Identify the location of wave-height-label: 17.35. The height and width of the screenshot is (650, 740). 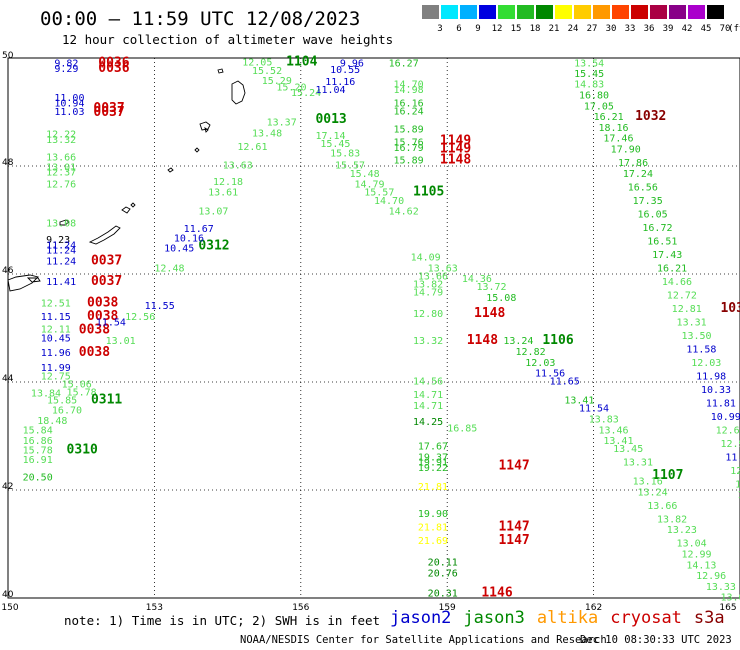
(648, 201).